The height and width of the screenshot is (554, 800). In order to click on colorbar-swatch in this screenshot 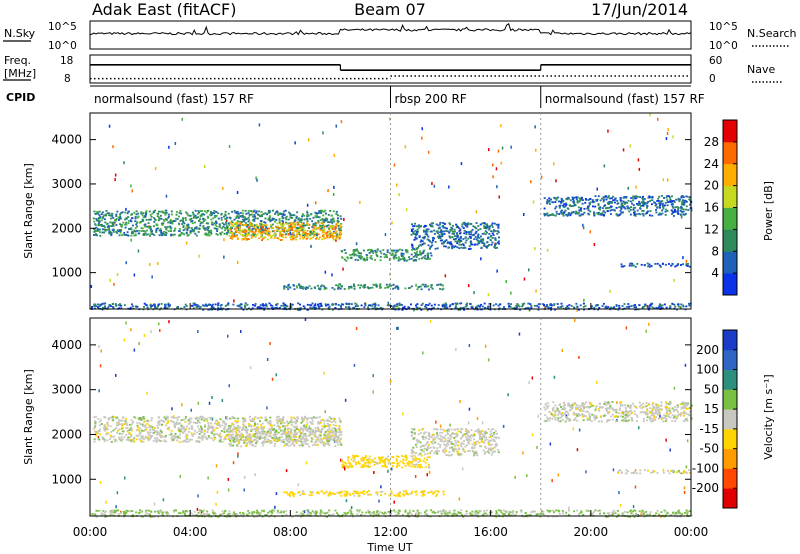, I will do `click(730, 153)`.